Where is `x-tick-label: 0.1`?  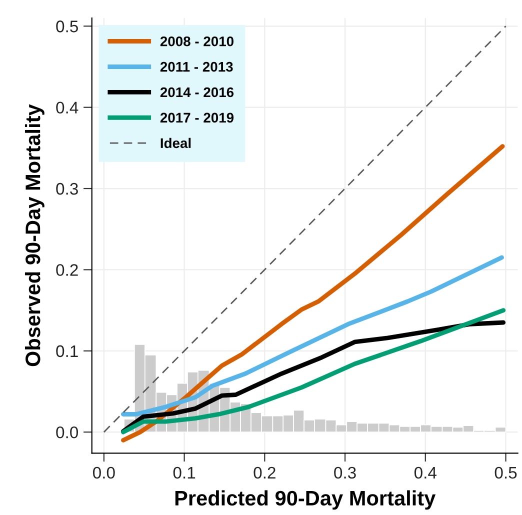 x-tick-label: 0.1 is located at coordinates (184, 472).